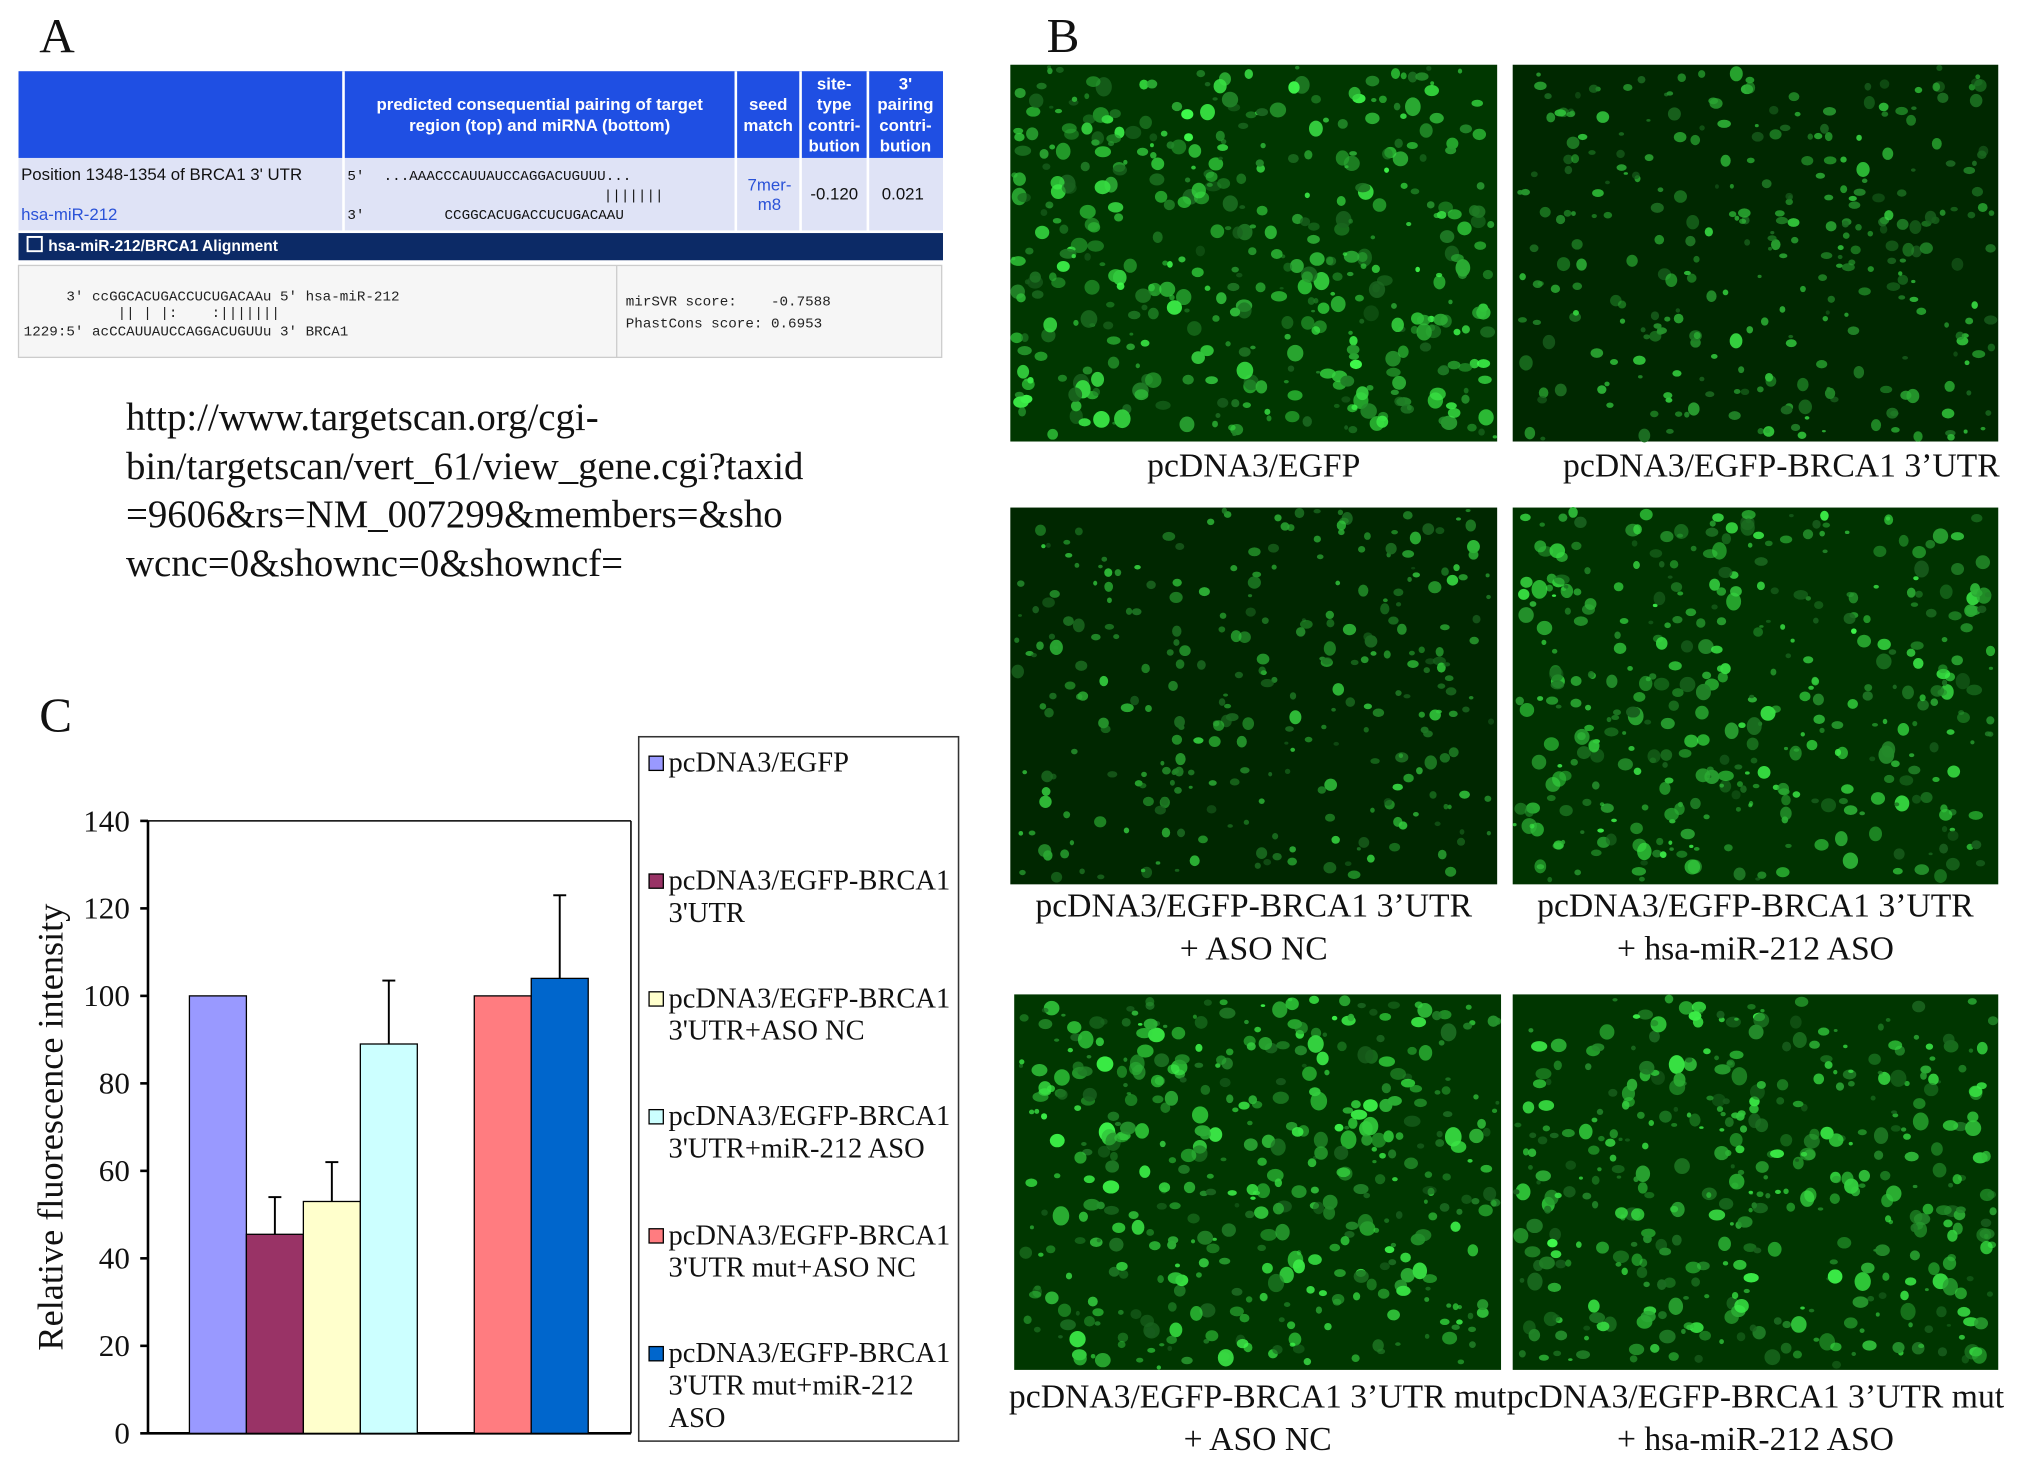  What do you see at coordinates (560, 936) in the screenshot?
I see `error-bar` at bounding box center [560, 936].